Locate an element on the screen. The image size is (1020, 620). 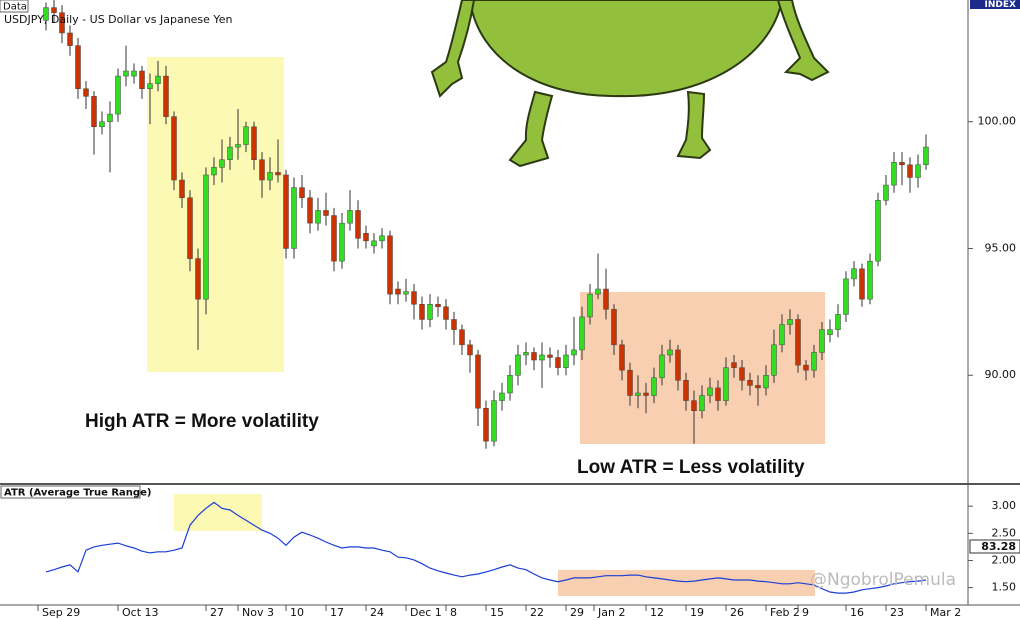
current-value-box is located at coordinates (994, 546).